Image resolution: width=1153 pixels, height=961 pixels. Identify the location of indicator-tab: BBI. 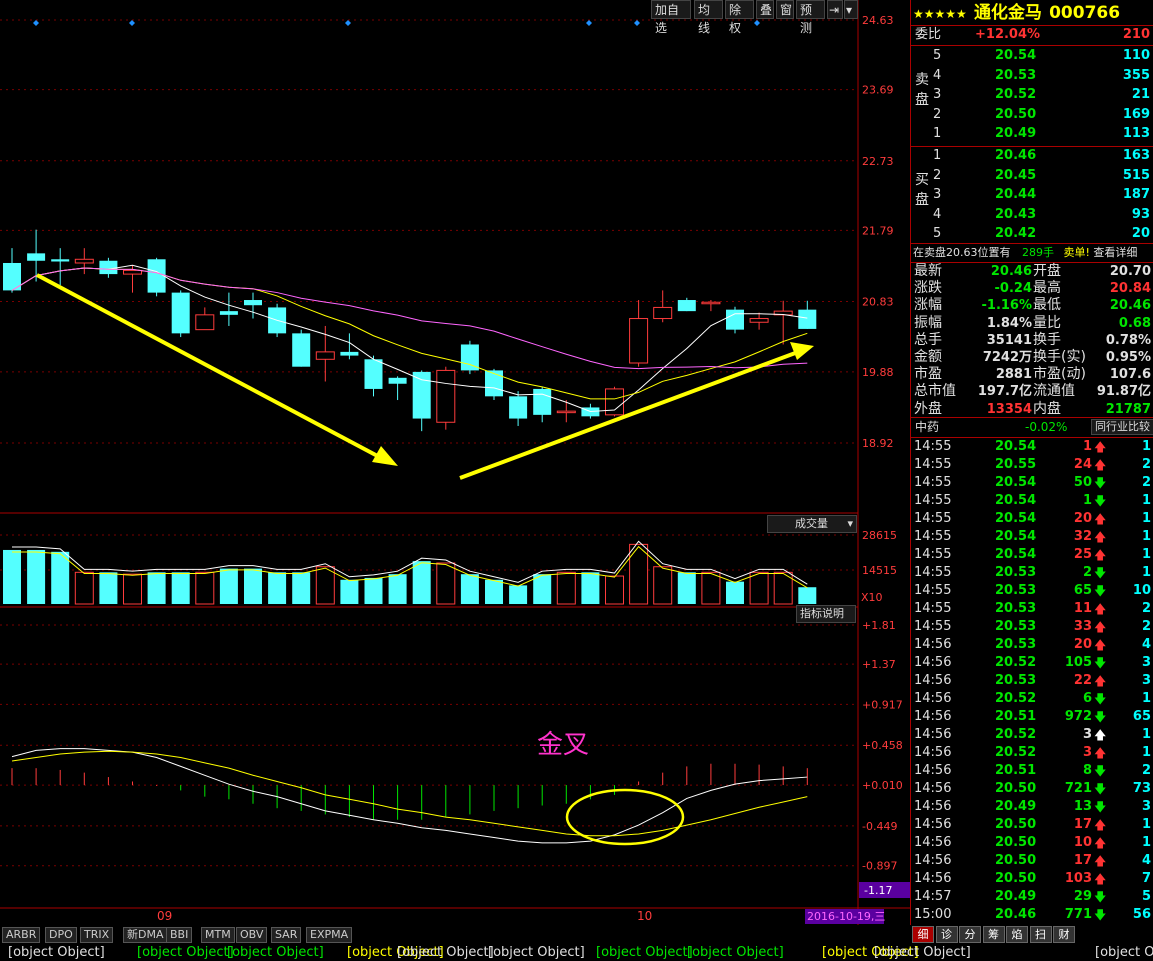
(179, 935).